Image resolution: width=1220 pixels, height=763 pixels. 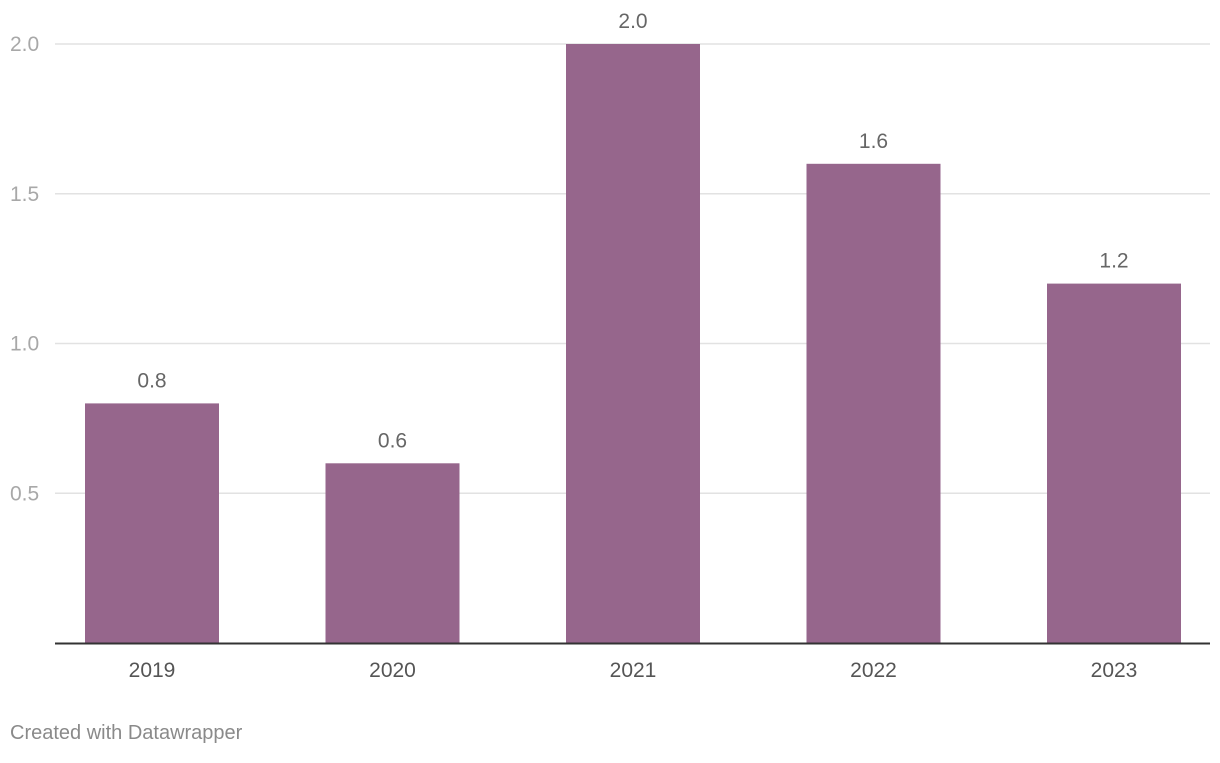 What do you see at coordinates (24, 194) in the screenshot?
I see `y-tick-label: 1.5` at bounding box center [24, 194].